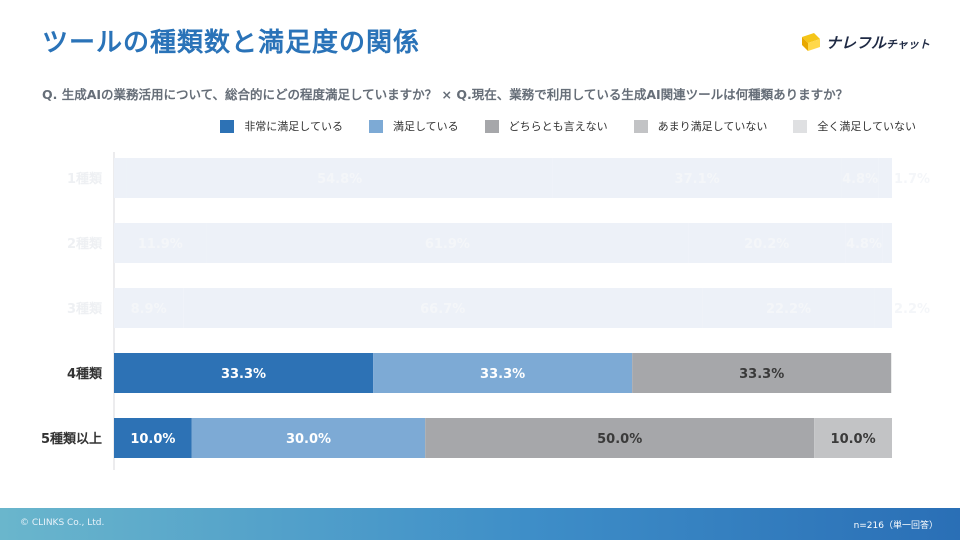  I want to click on data-label: 61.9%, so click(447, 244).